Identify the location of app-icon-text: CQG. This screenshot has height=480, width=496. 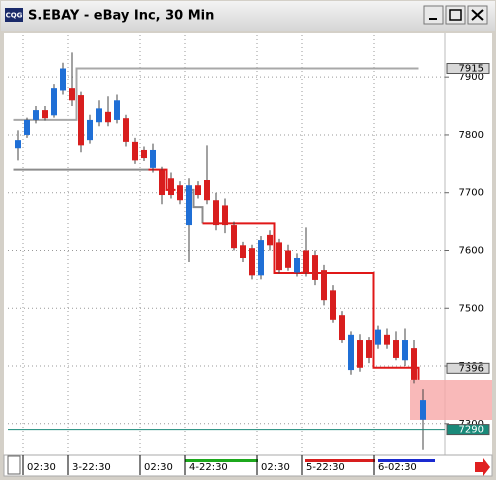
(14, 16).